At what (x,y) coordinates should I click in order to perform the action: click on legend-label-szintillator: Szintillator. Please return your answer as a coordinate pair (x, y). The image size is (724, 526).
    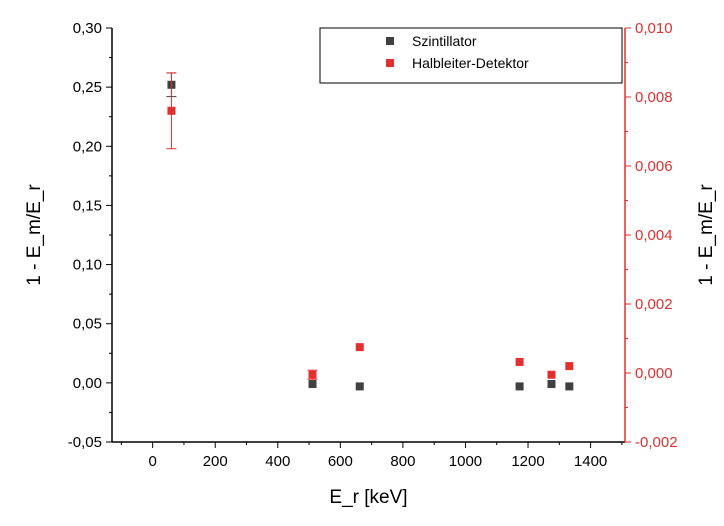
    Looking at the image, I should click on (444, 41).